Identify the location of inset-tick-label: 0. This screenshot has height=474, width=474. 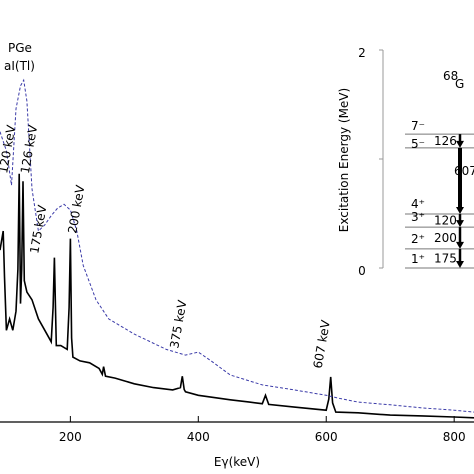
(362, 271).